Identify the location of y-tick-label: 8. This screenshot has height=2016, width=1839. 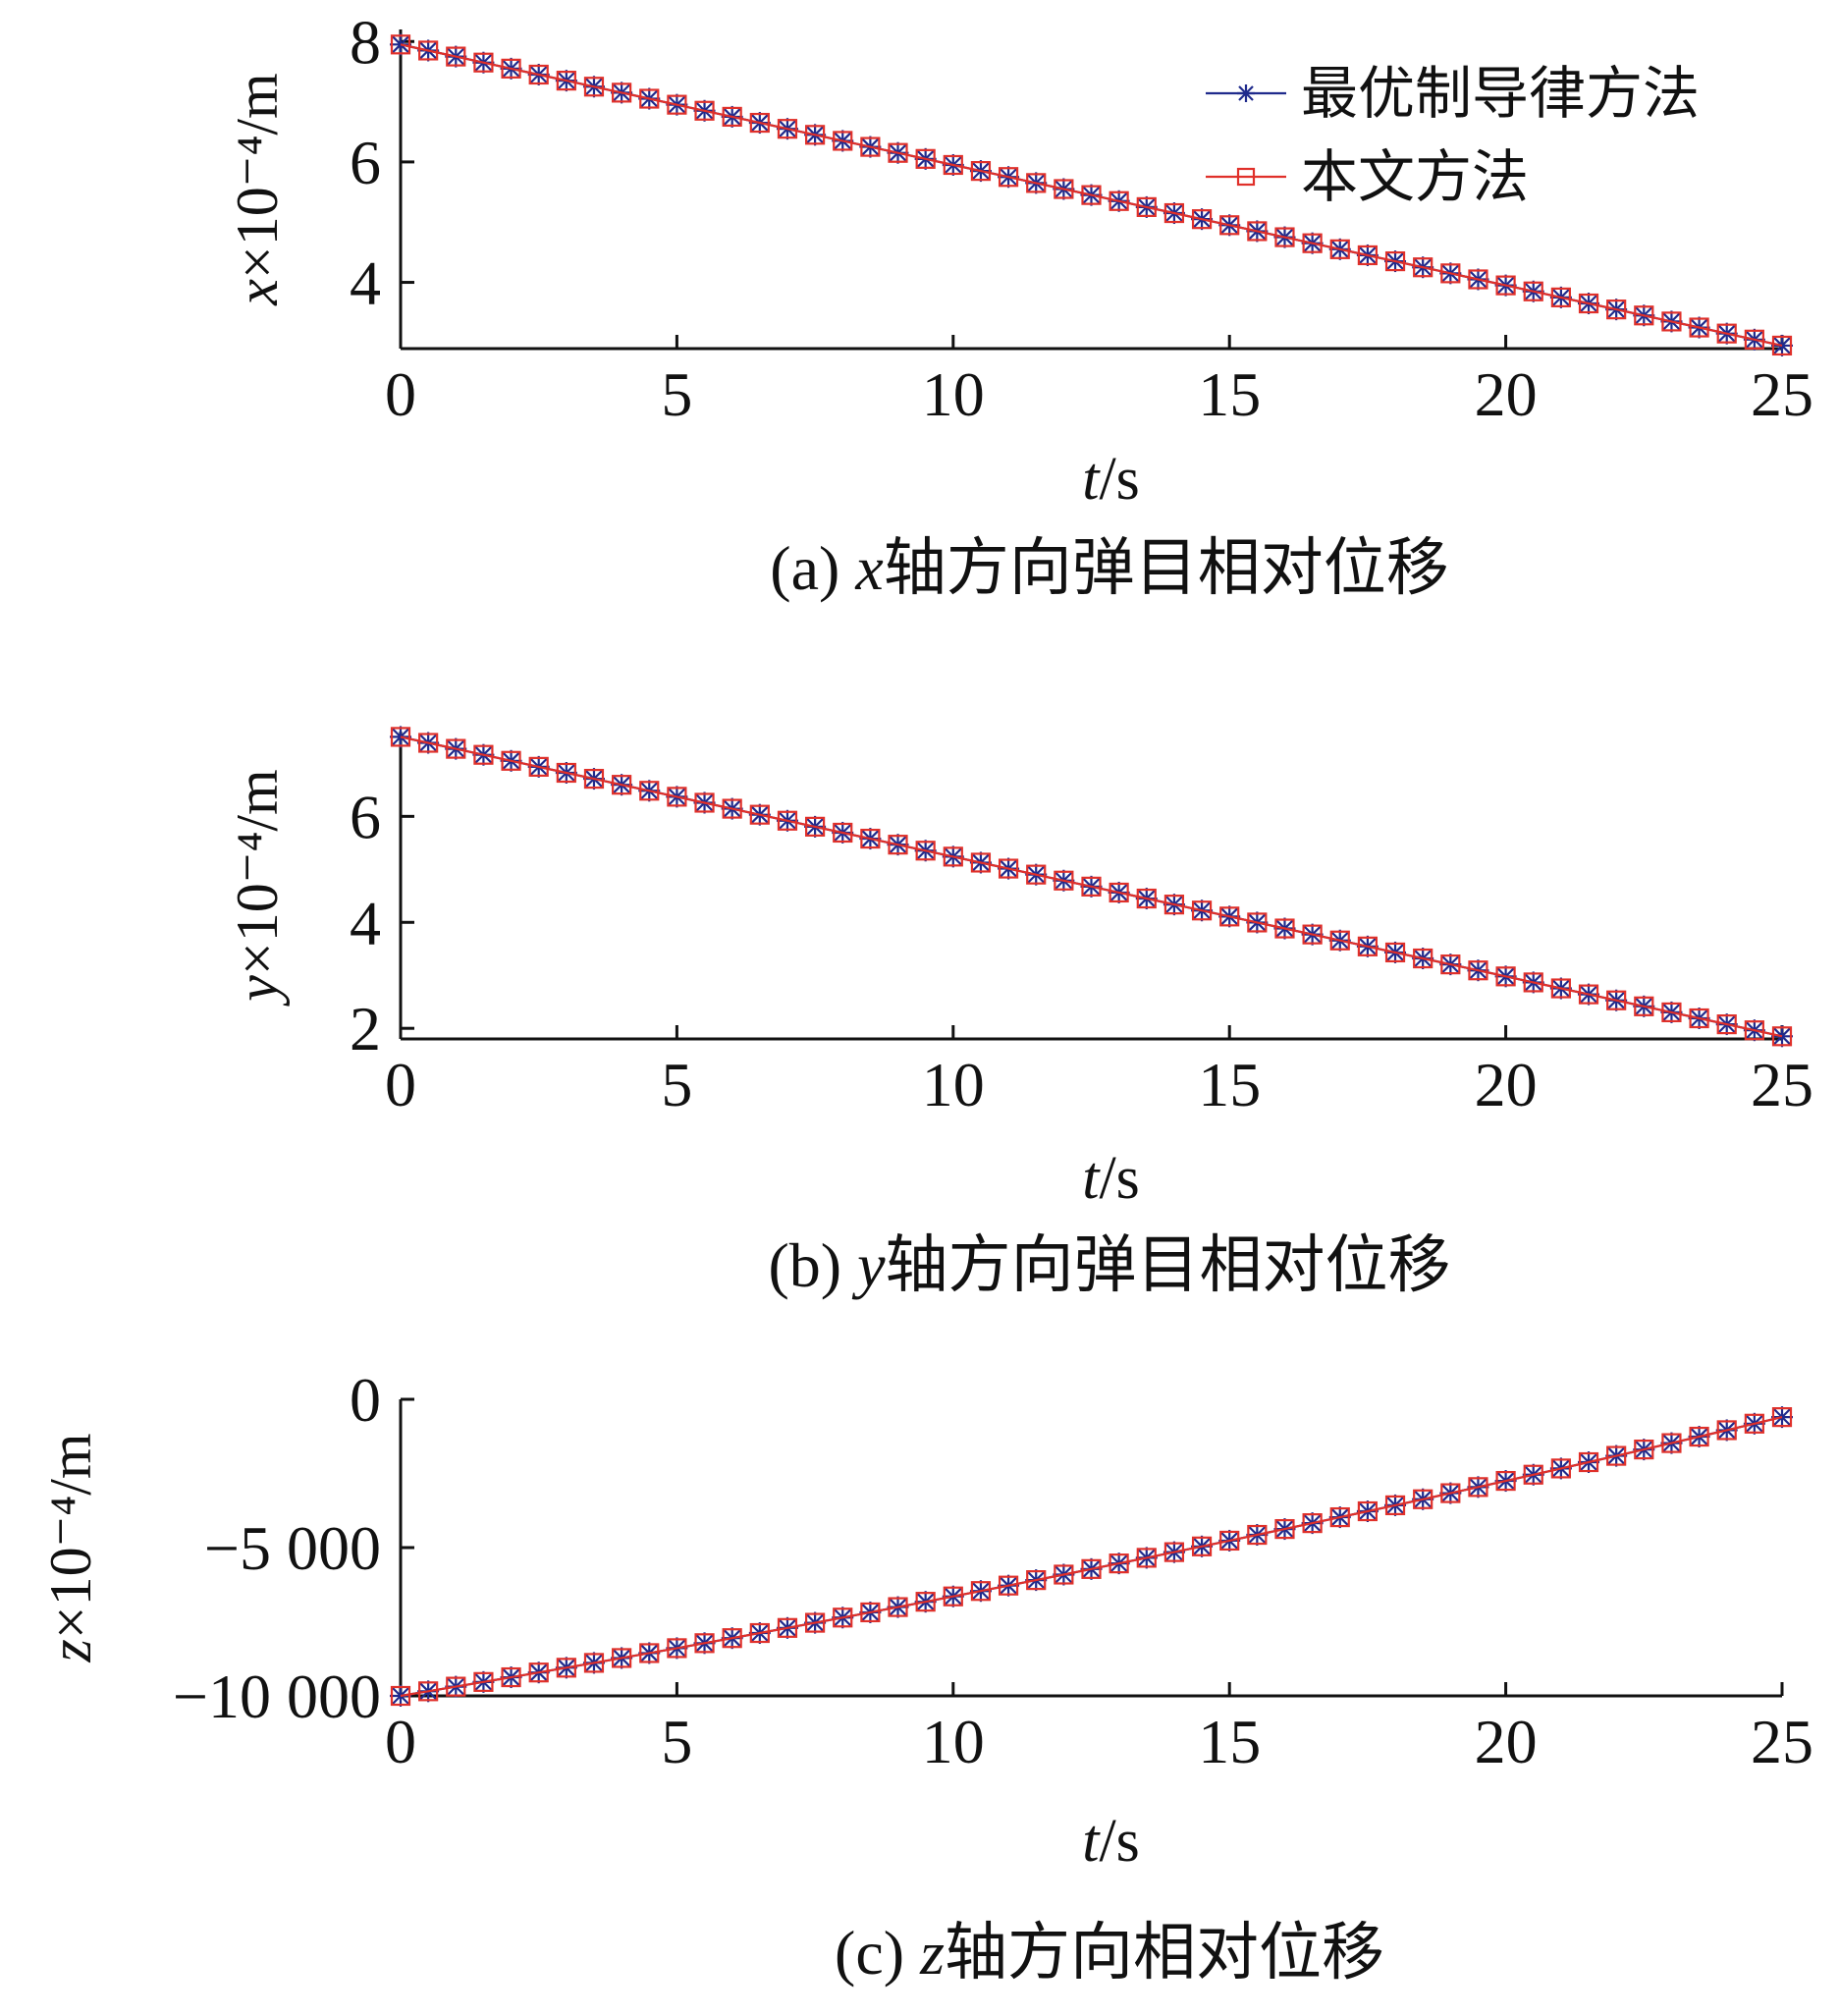
(365, 42).